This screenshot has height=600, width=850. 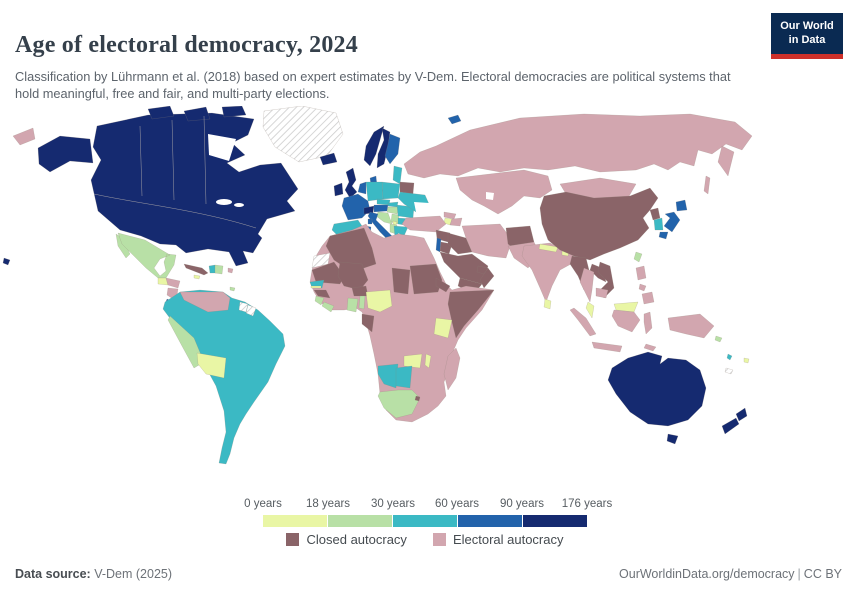 What do you see at coordinates (392, 149) in the screenshot?
I see `map-region-finland` at bounding box center [392, 149].